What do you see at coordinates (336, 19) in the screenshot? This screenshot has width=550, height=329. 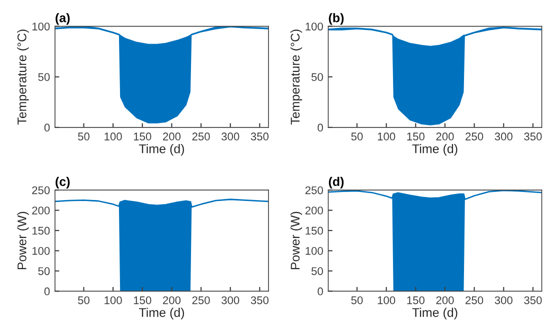 I see `chart-title: (b)` at bounding box center [336, 19].